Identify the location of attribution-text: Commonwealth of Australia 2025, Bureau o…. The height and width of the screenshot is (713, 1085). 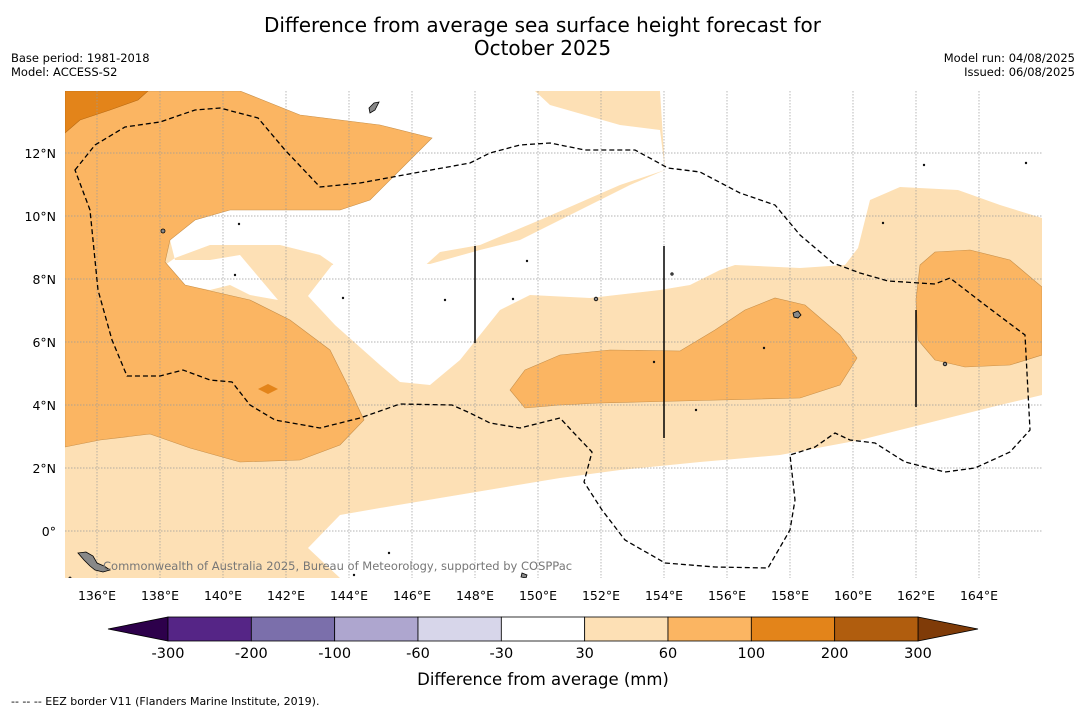
(337, 566).